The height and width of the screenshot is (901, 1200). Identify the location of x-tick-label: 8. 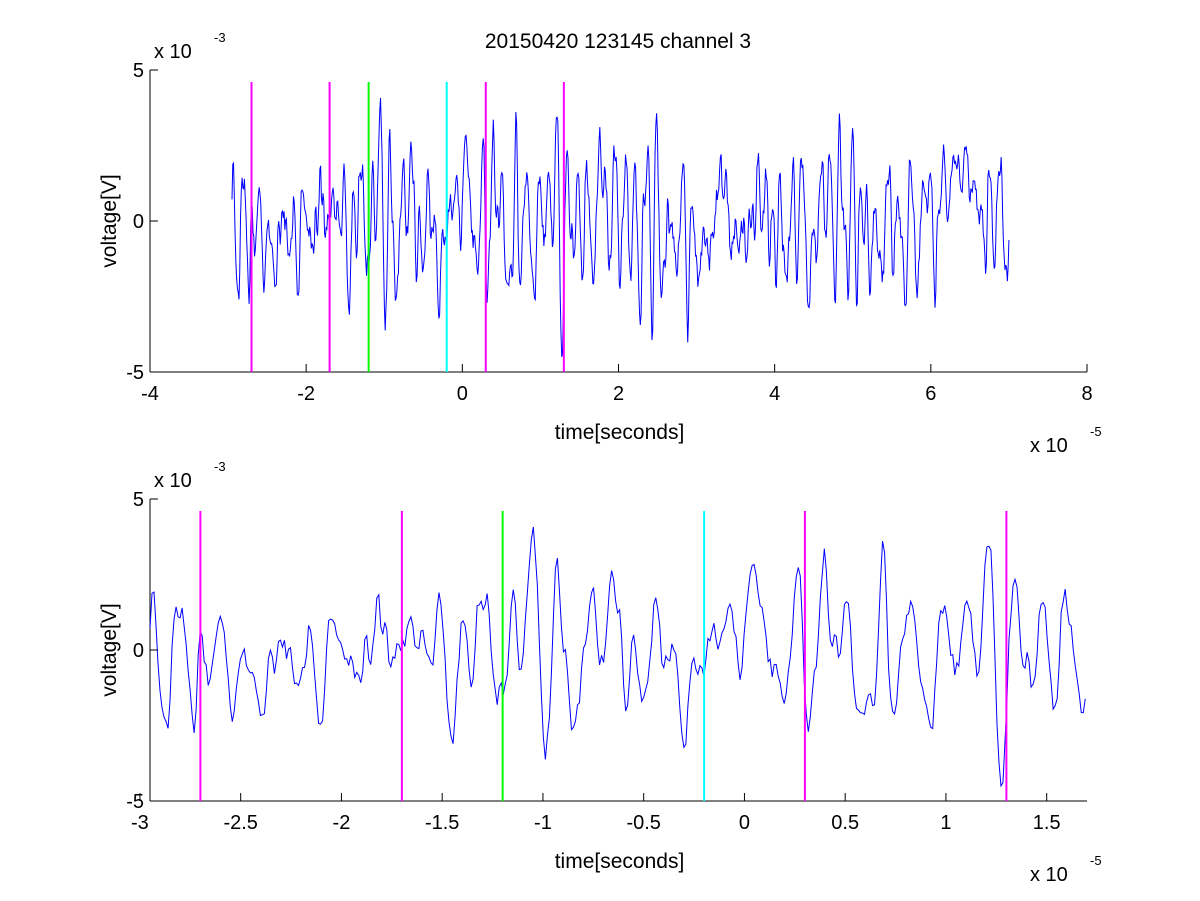
(1086, 394).